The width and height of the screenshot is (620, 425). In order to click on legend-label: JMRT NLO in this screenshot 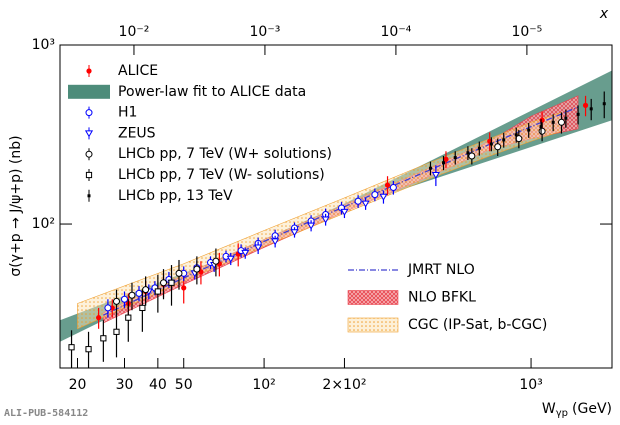, I will do `click(441, 270)`.